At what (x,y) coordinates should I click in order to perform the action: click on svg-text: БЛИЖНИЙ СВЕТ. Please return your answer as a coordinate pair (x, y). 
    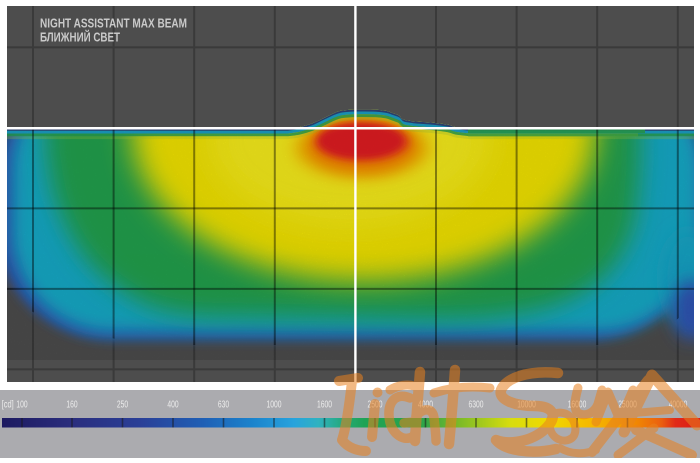
    Looking at the image, I should click on (80, 37).